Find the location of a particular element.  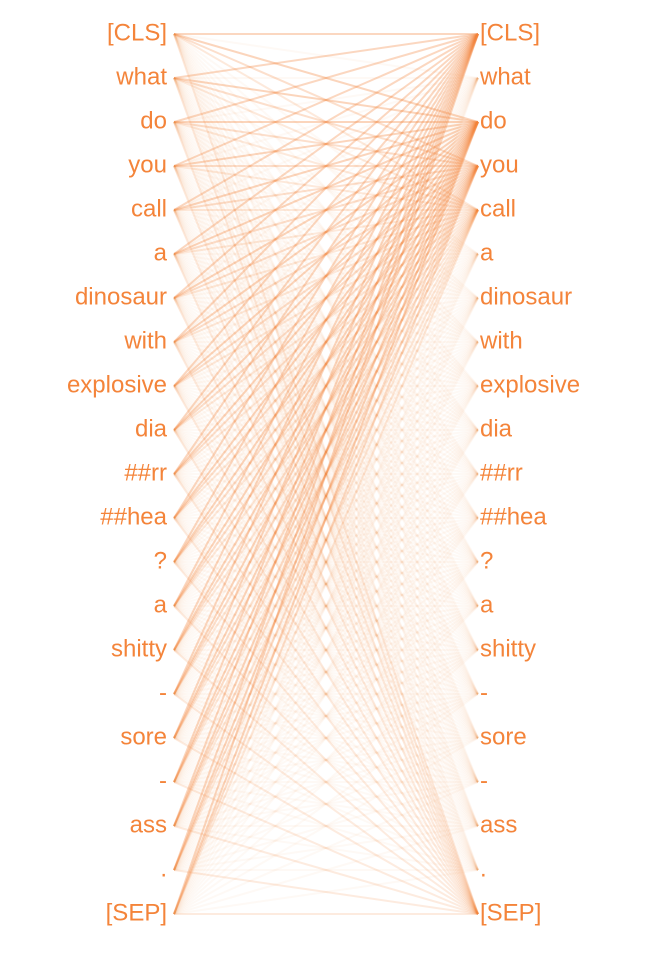

right-token-explosive: explosive is located at coordinates (530, 384).